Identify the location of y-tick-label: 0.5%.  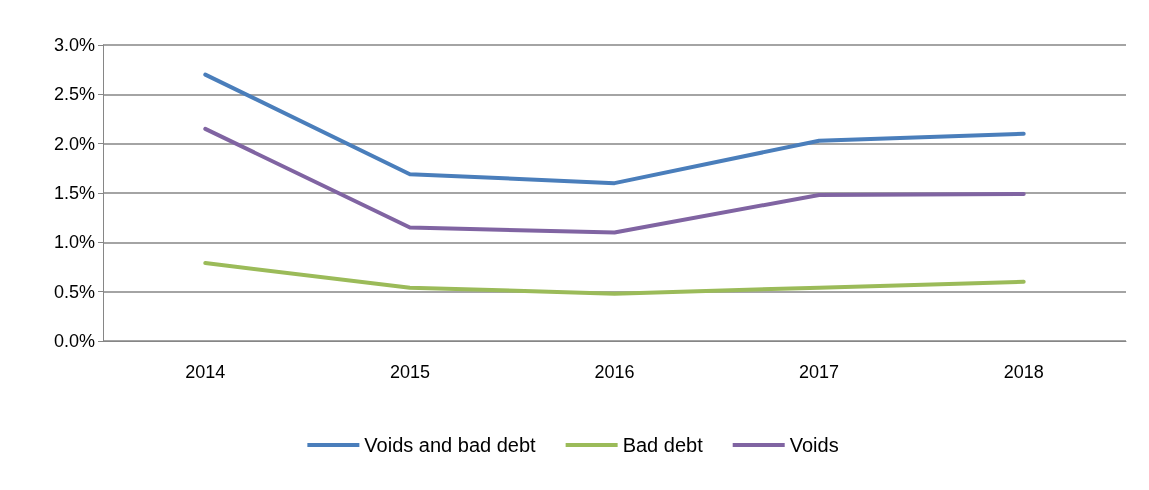
(74, 291).